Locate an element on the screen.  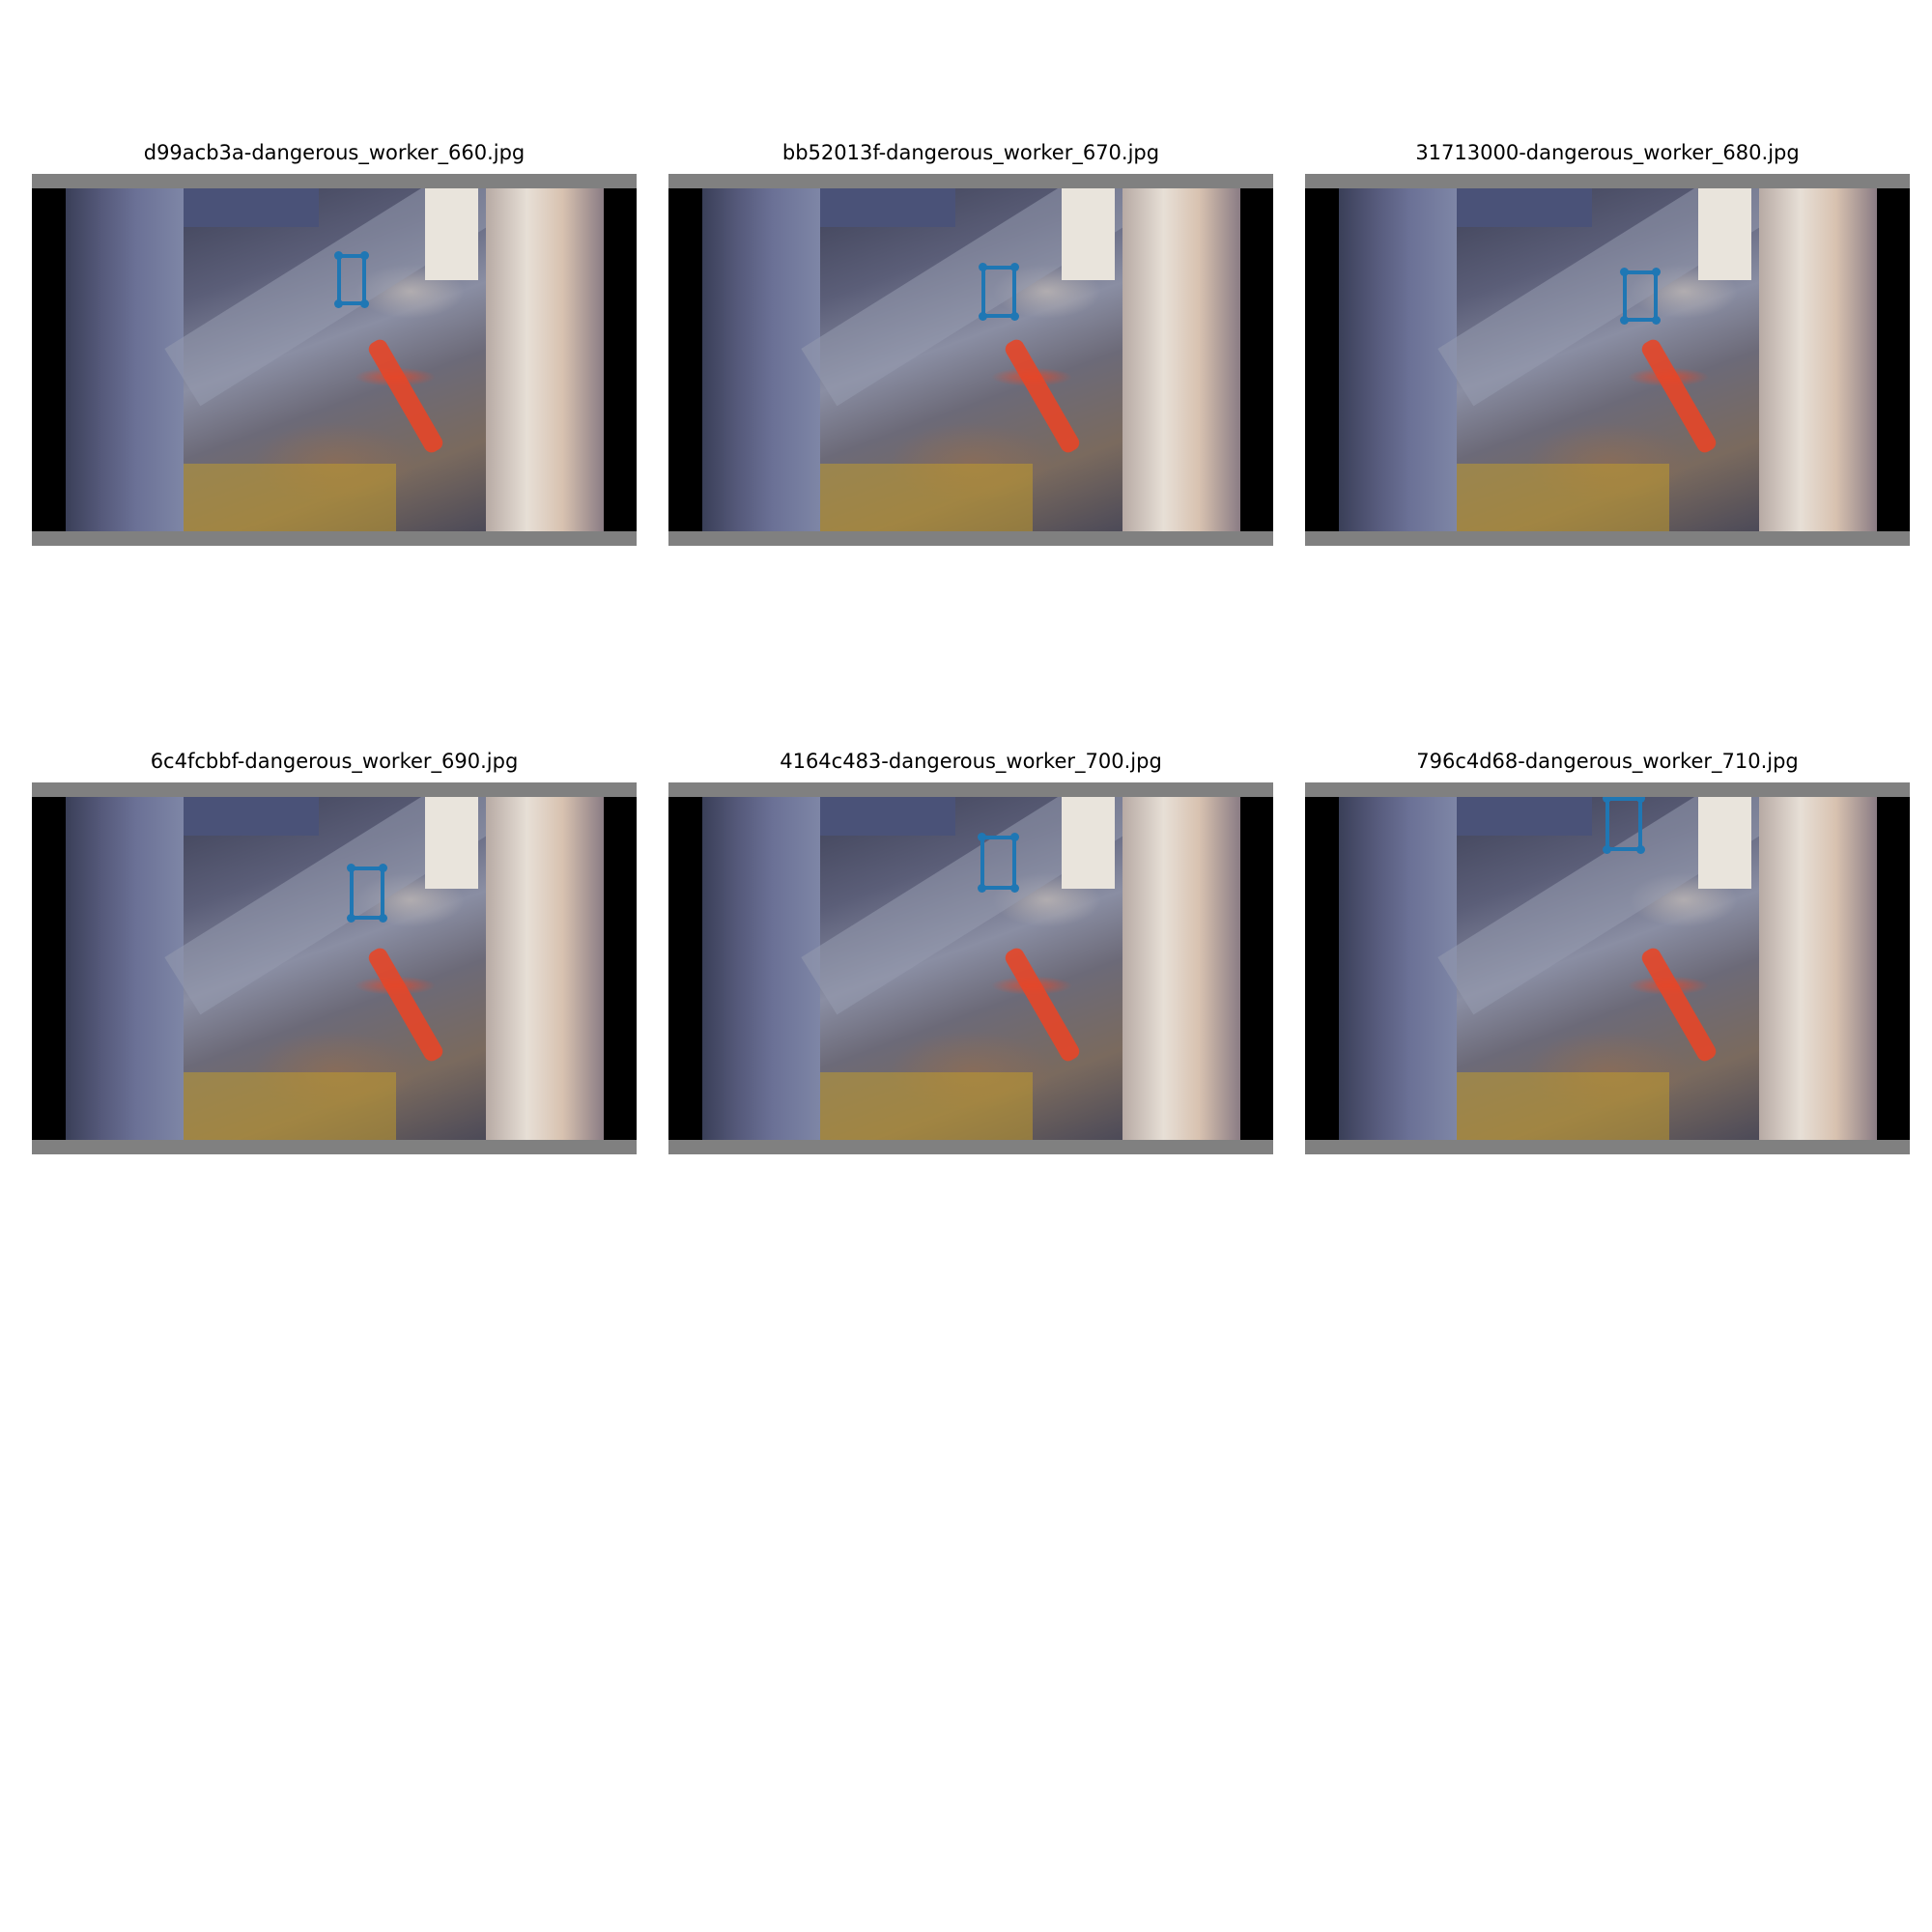
image-filename-title: d99acb3a-dangerous_worker_660.jpg is located at coordinates (334, 152).